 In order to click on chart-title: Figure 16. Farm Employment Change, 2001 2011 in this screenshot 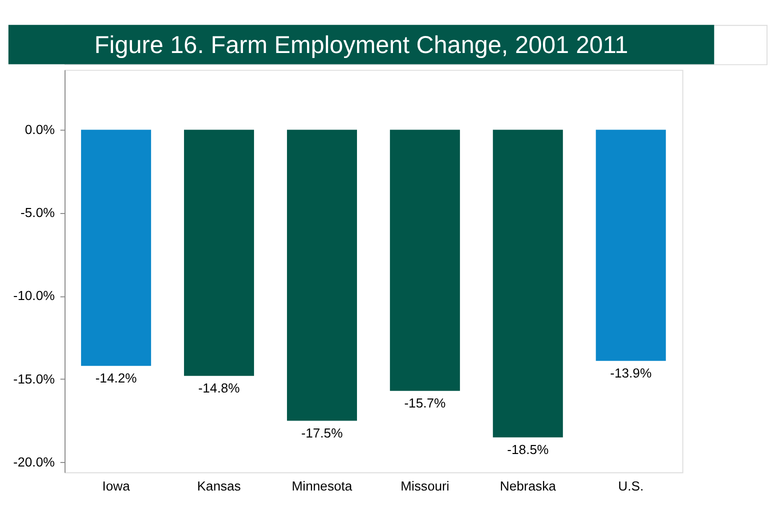, I will do `click(361, 45)`.